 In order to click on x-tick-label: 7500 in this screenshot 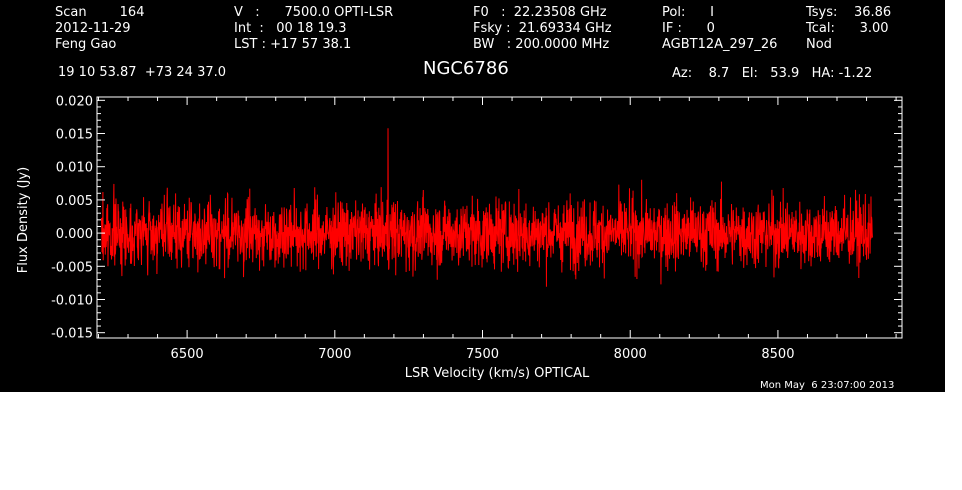, I will do `click(482, 354)`.